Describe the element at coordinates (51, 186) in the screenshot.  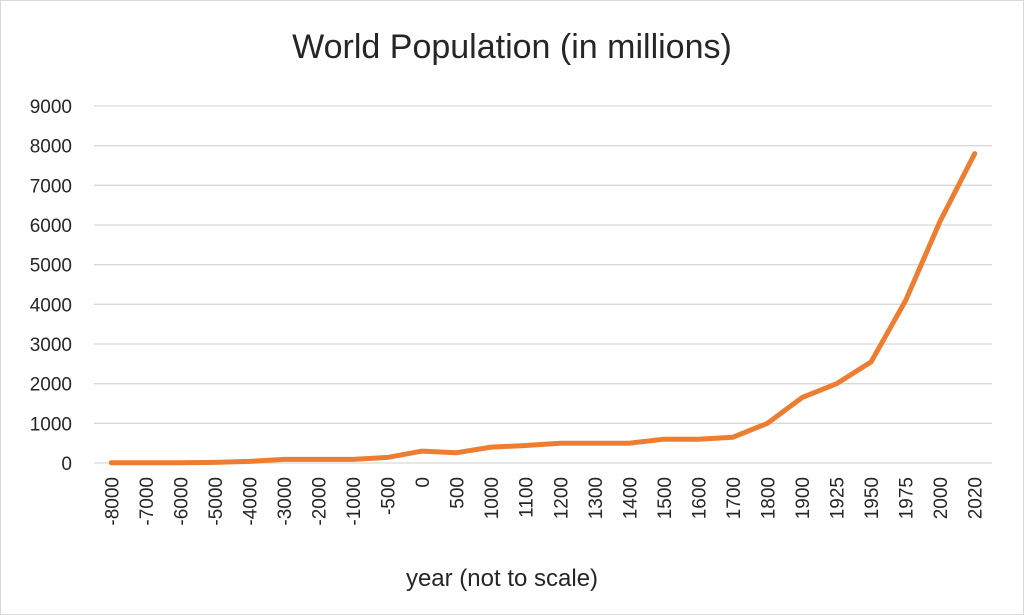
I see `y-tick-label: 7000` at that location.